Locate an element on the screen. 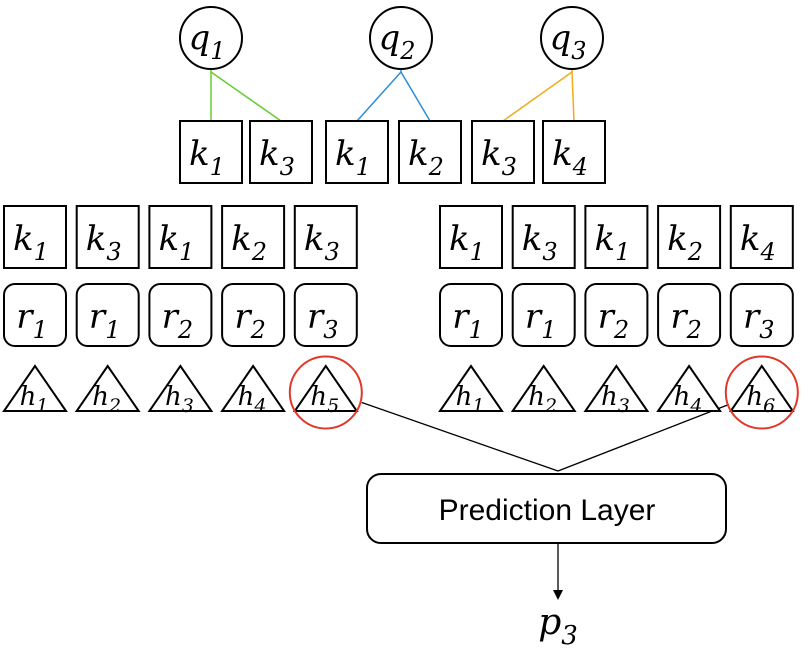 This screenshot has height=648, width=808. query-key-layer: k1 k3 k1 k2 k3 k4 is located at coordinates (392, 152).